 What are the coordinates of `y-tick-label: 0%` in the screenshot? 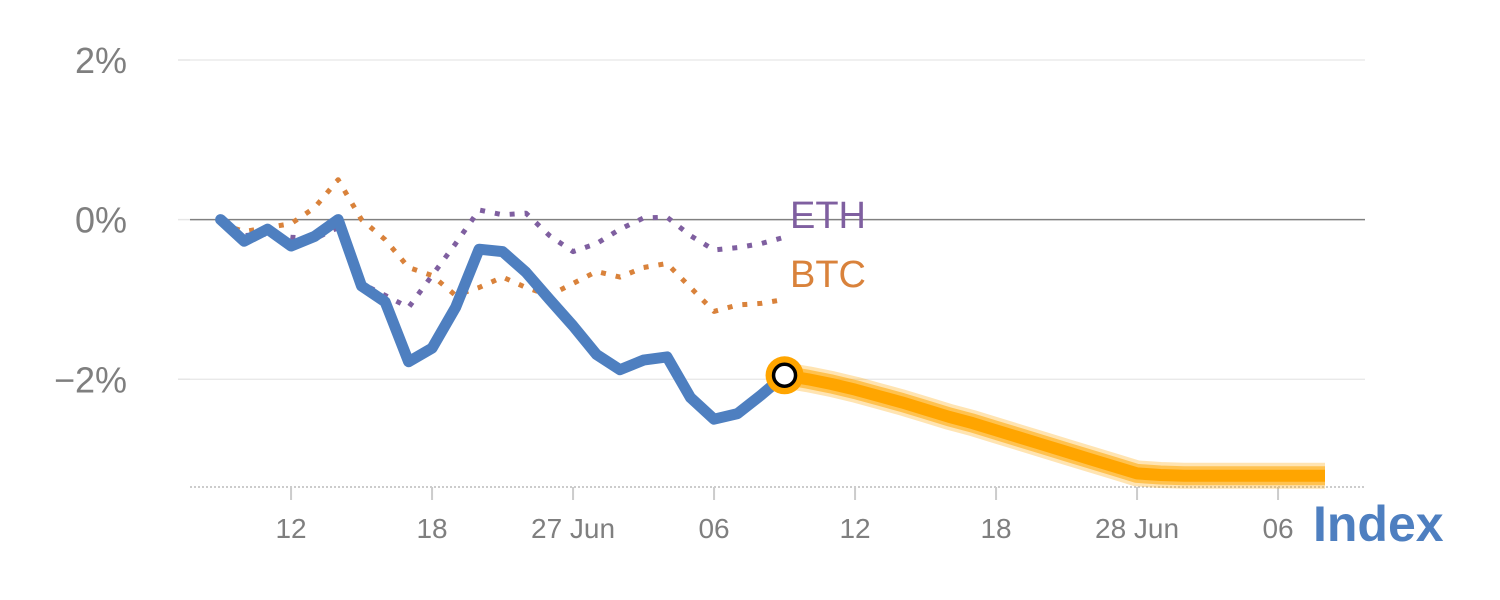 It's located at (101, 220).